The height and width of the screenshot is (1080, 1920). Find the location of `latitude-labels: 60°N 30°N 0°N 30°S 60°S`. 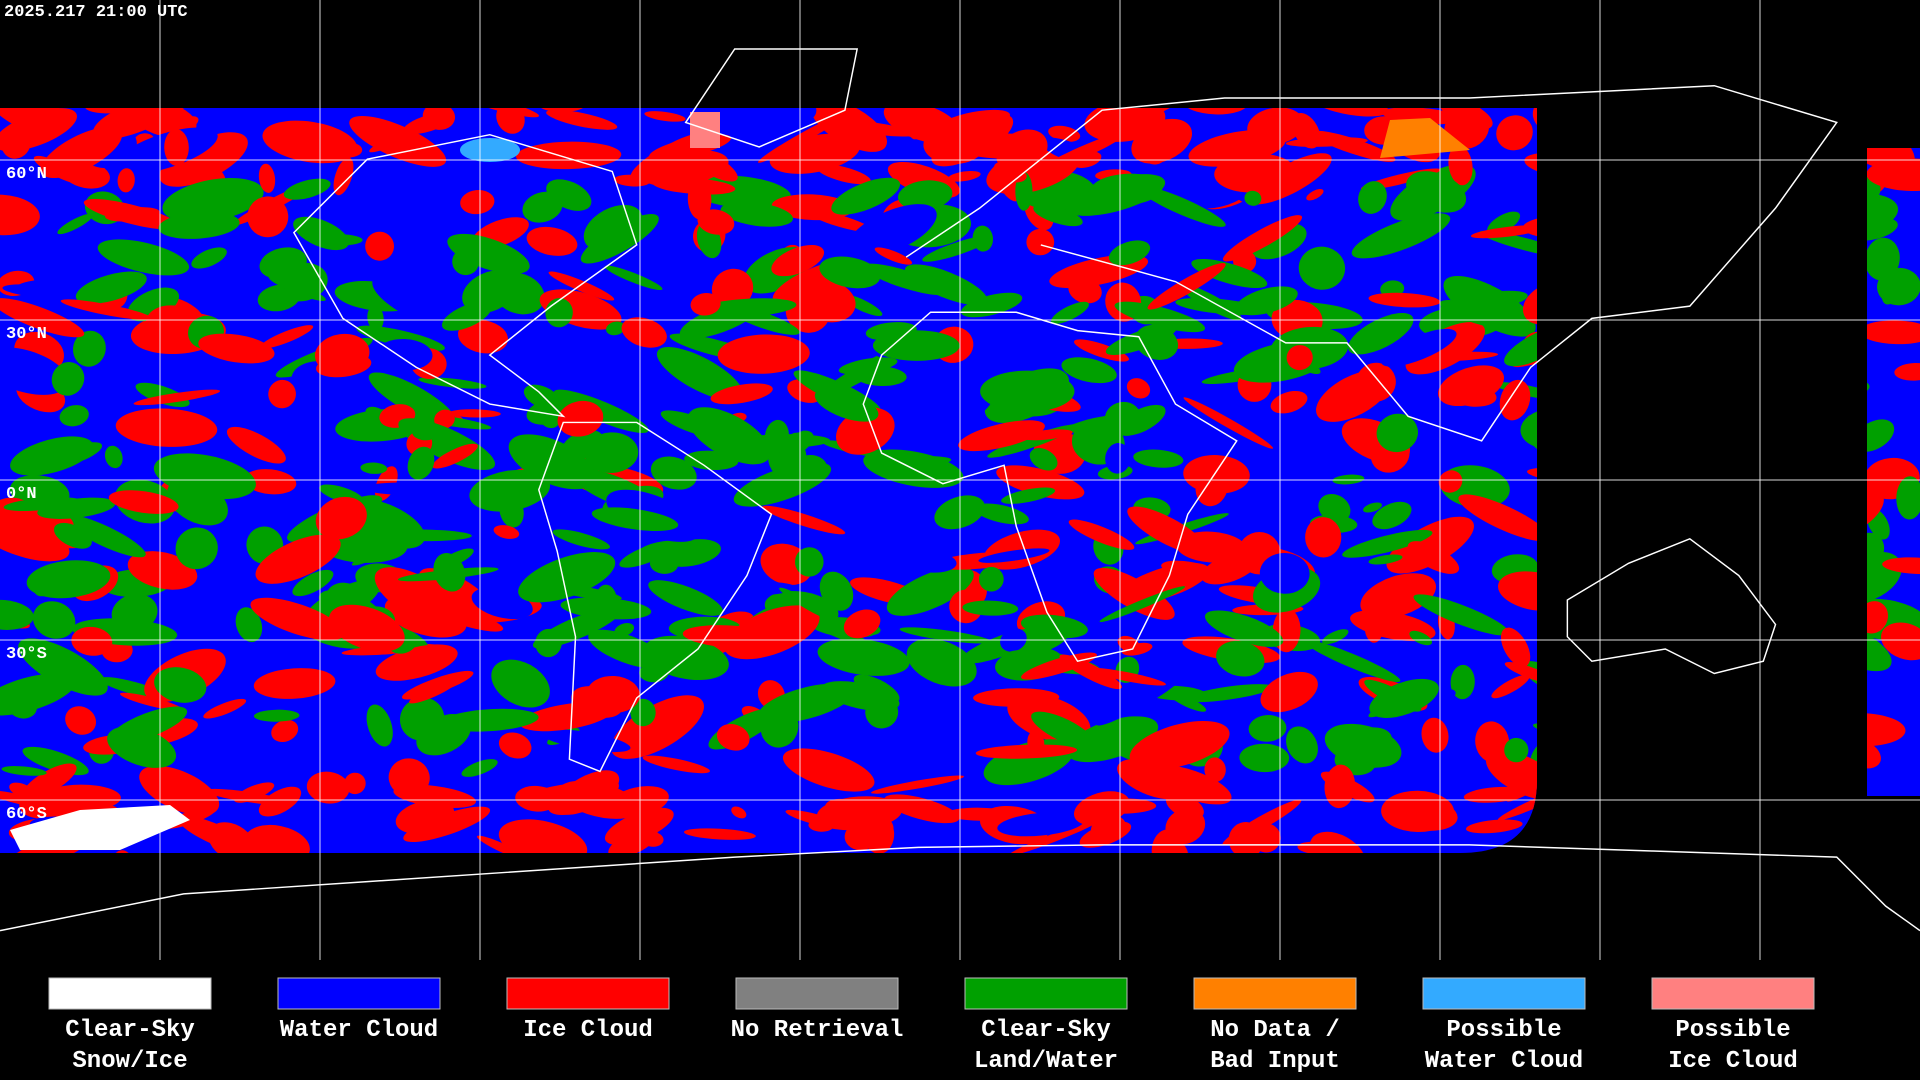

latitude-labels: 60°N 30°N 0°N 30°S 60°S is located at coordinates (26, 494).